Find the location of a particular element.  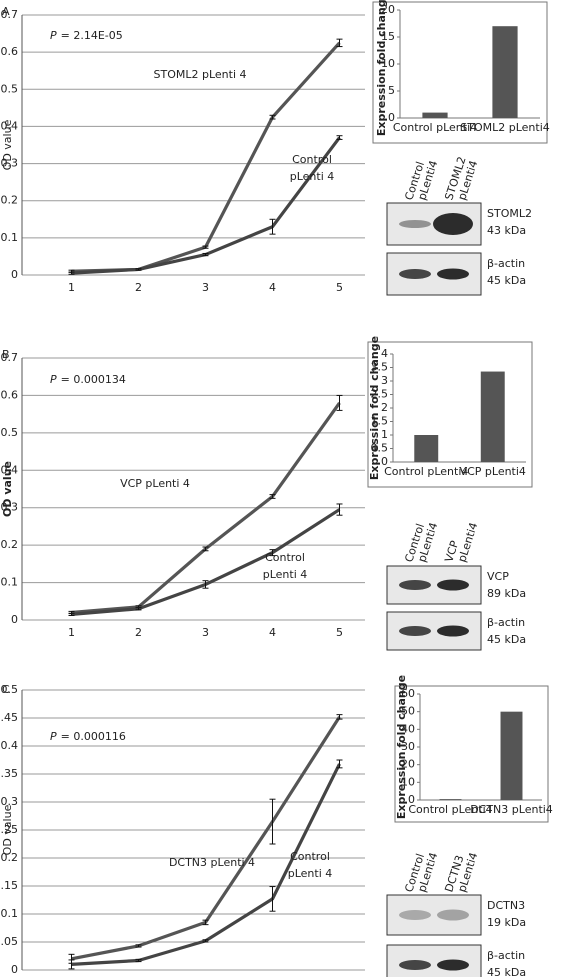

blot-label: 89 kDa is located at coordinates (506, 593).